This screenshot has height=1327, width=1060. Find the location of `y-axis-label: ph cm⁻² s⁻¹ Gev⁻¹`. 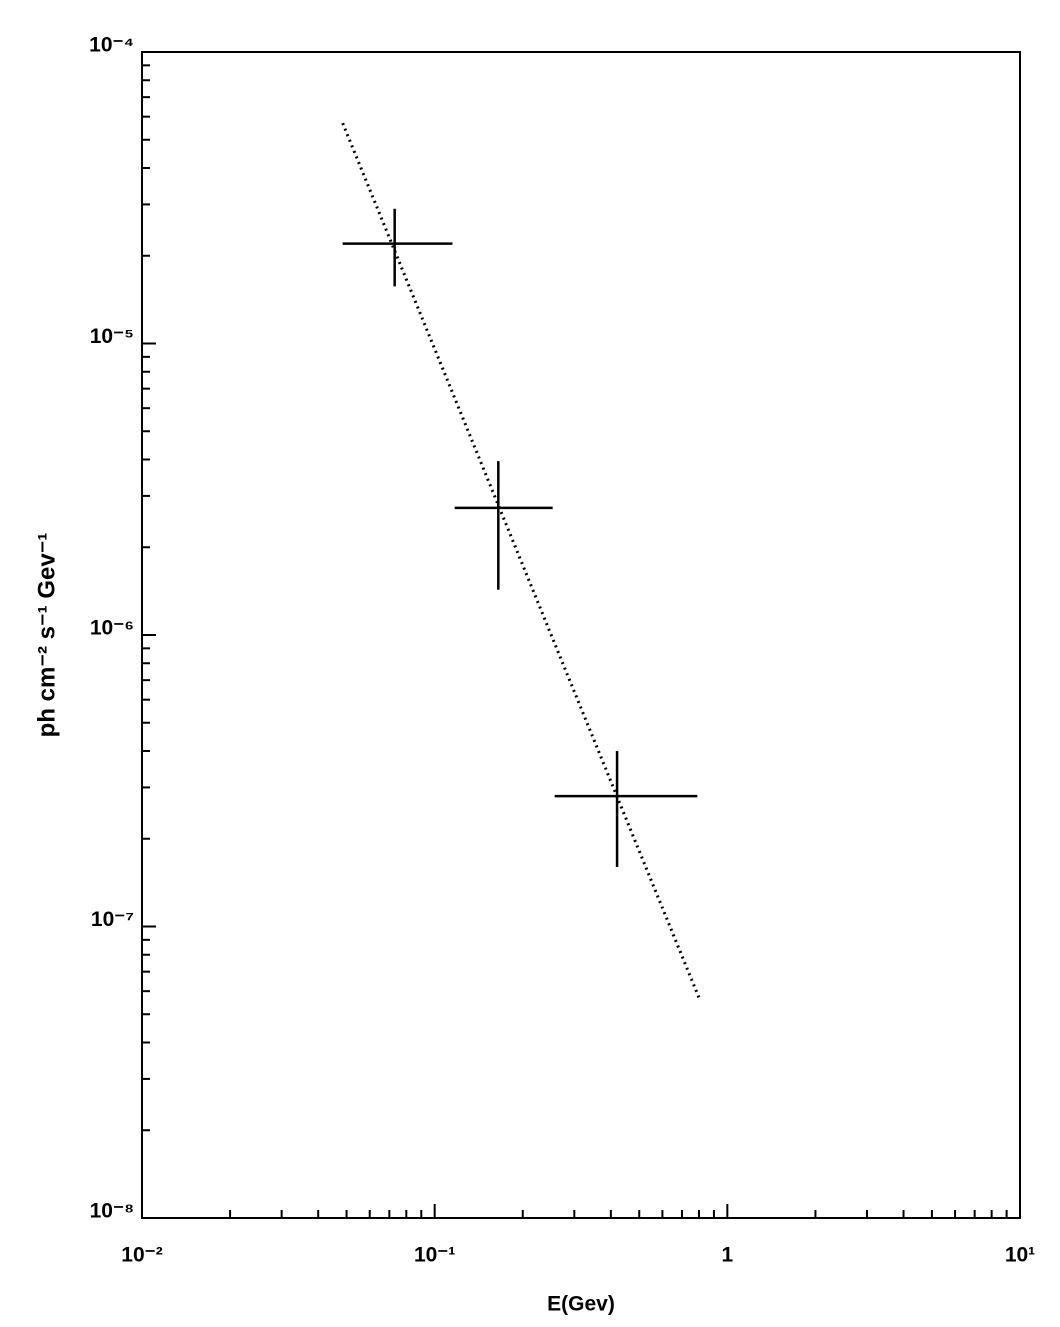

y-axis-label: ph cm⁻² s⁻¹ Gev⁻¹ is located at coordinates (46, 635).